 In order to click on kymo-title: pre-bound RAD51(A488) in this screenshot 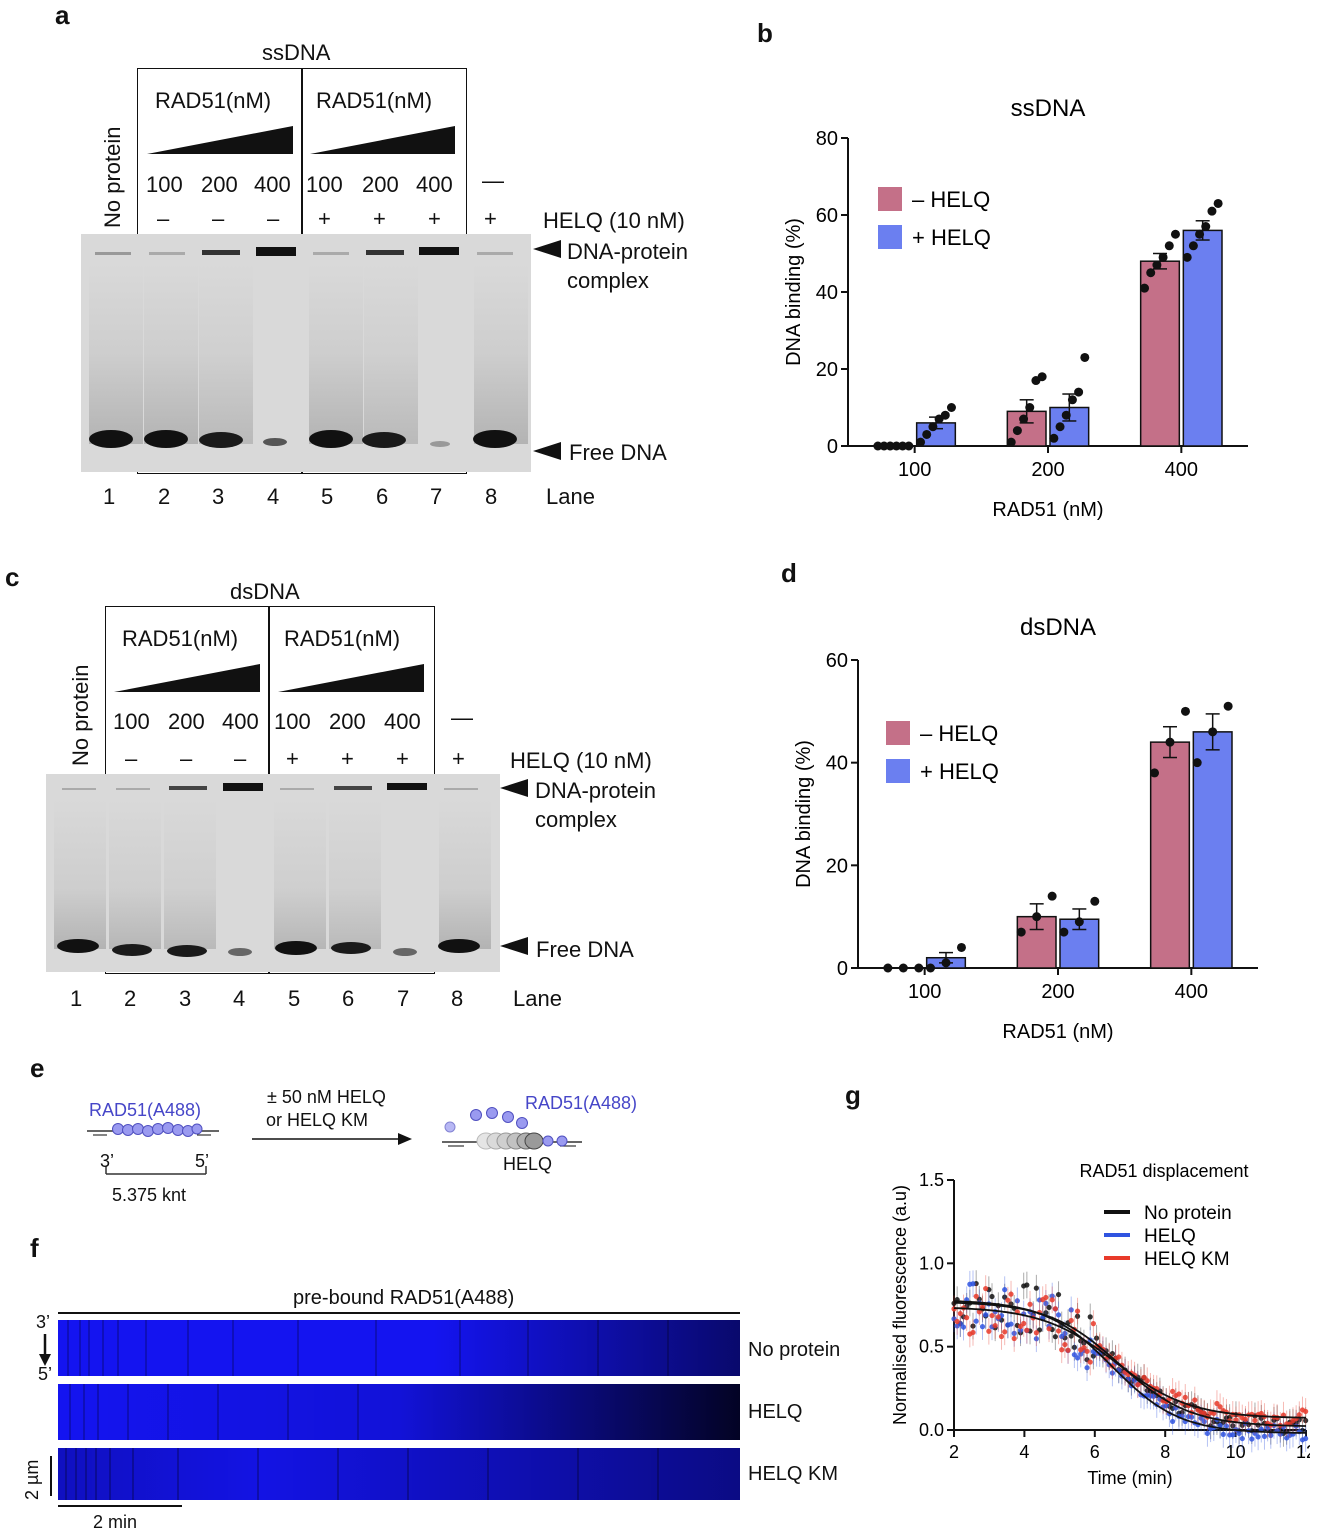, I will do `click(404, 1298)`.